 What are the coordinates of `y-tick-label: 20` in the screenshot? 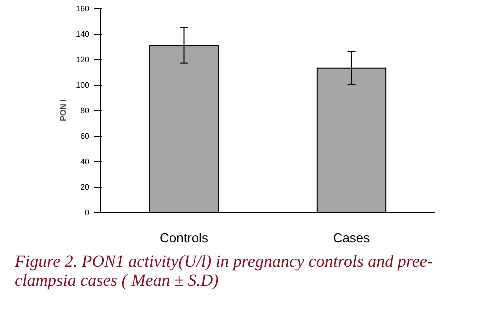 It's located at (85, 187).